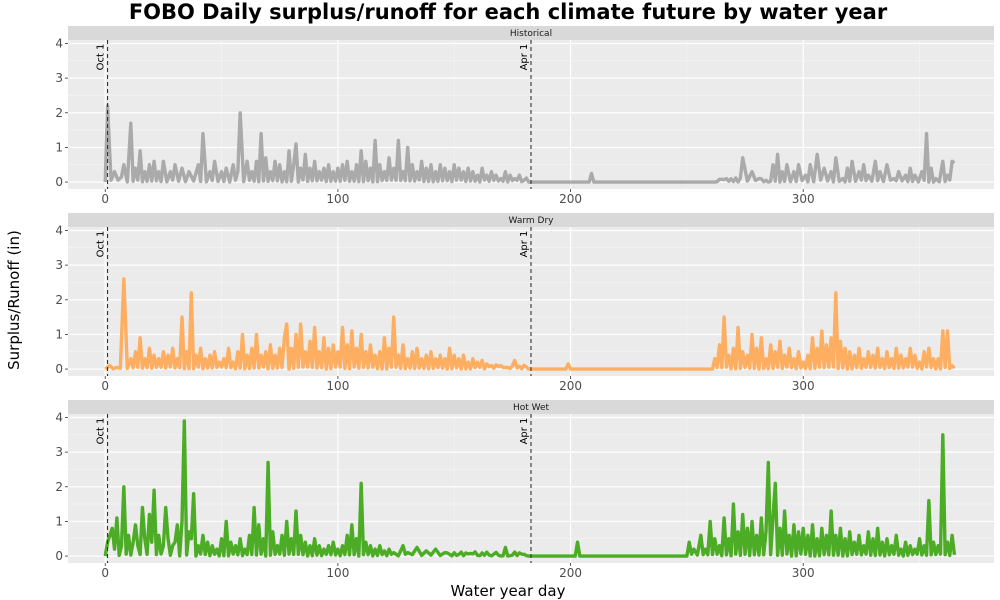  I want to click on facet-strip-label: Hot Wet, so click(531, 408).